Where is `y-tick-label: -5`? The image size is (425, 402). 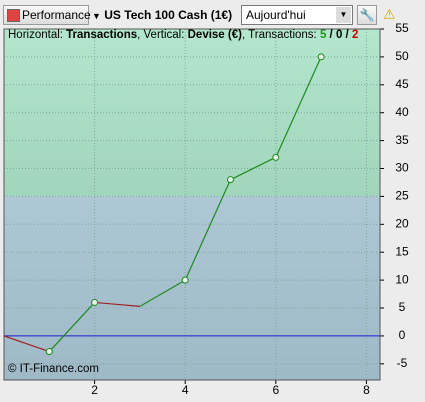
y-tick-label: -5 is located at coordinates (402, 363).